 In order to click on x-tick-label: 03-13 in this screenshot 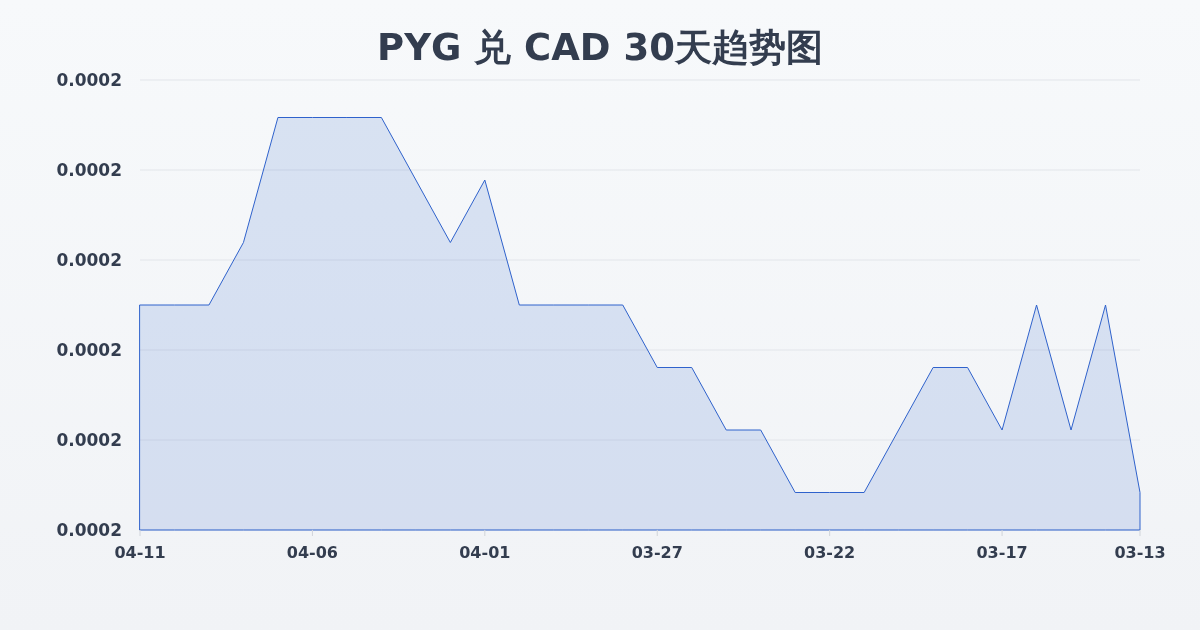, I will do `click(1140, 552)`.